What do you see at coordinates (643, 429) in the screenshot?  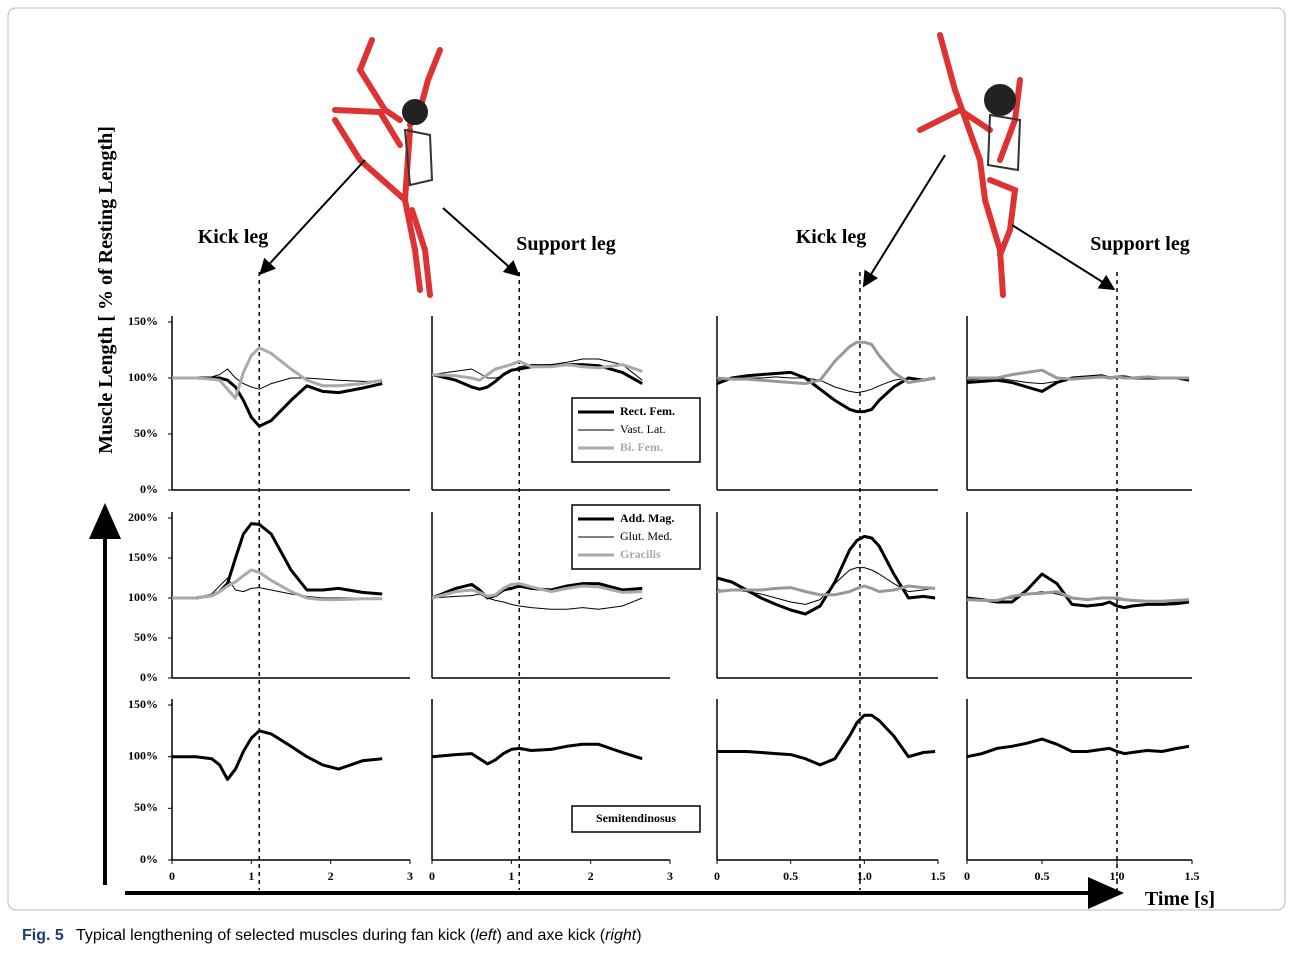 I see `legend-label: Vast. Lat.` at bounding box center [643, 429].